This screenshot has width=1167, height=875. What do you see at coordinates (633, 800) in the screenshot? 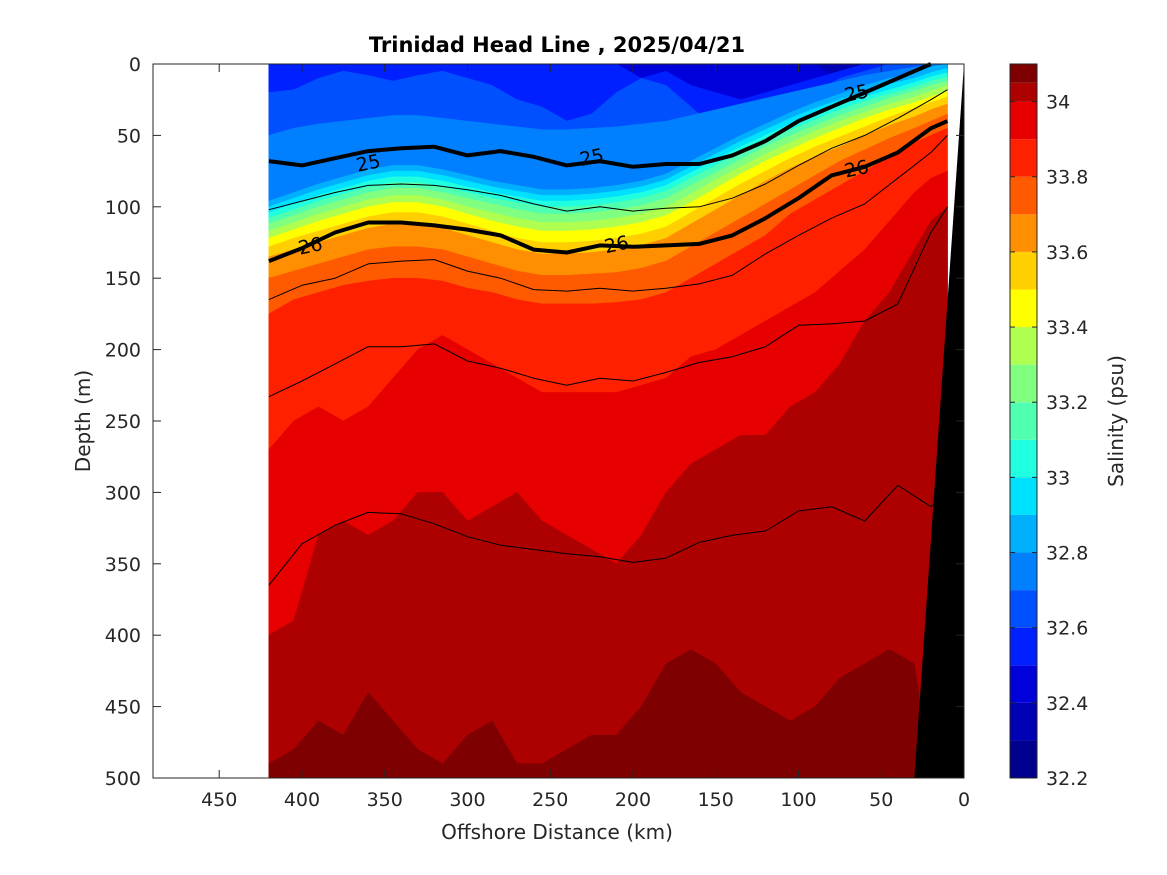
I see `x-tick-label: 200` at bounding box center [633, 800].